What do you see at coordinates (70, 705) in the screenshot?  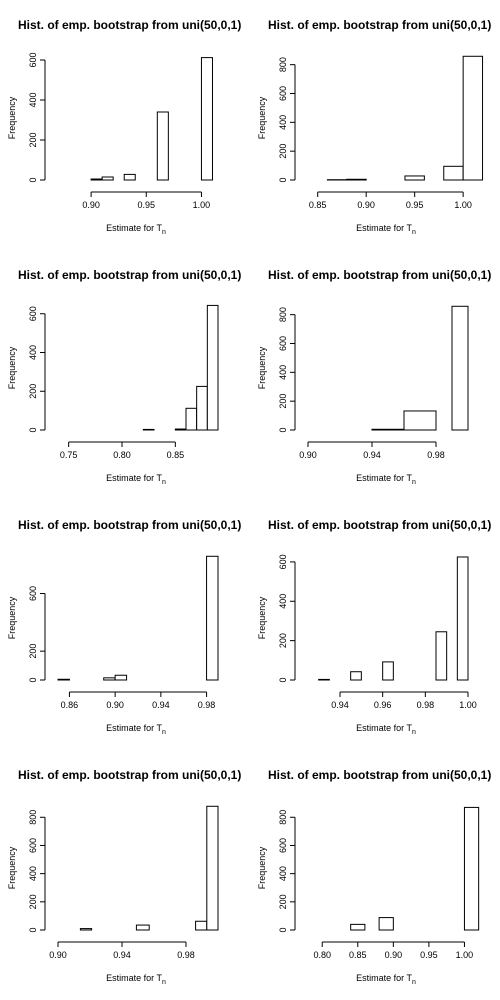 I see `x-tick-label: 0.86` at bounding box center [70, 705].